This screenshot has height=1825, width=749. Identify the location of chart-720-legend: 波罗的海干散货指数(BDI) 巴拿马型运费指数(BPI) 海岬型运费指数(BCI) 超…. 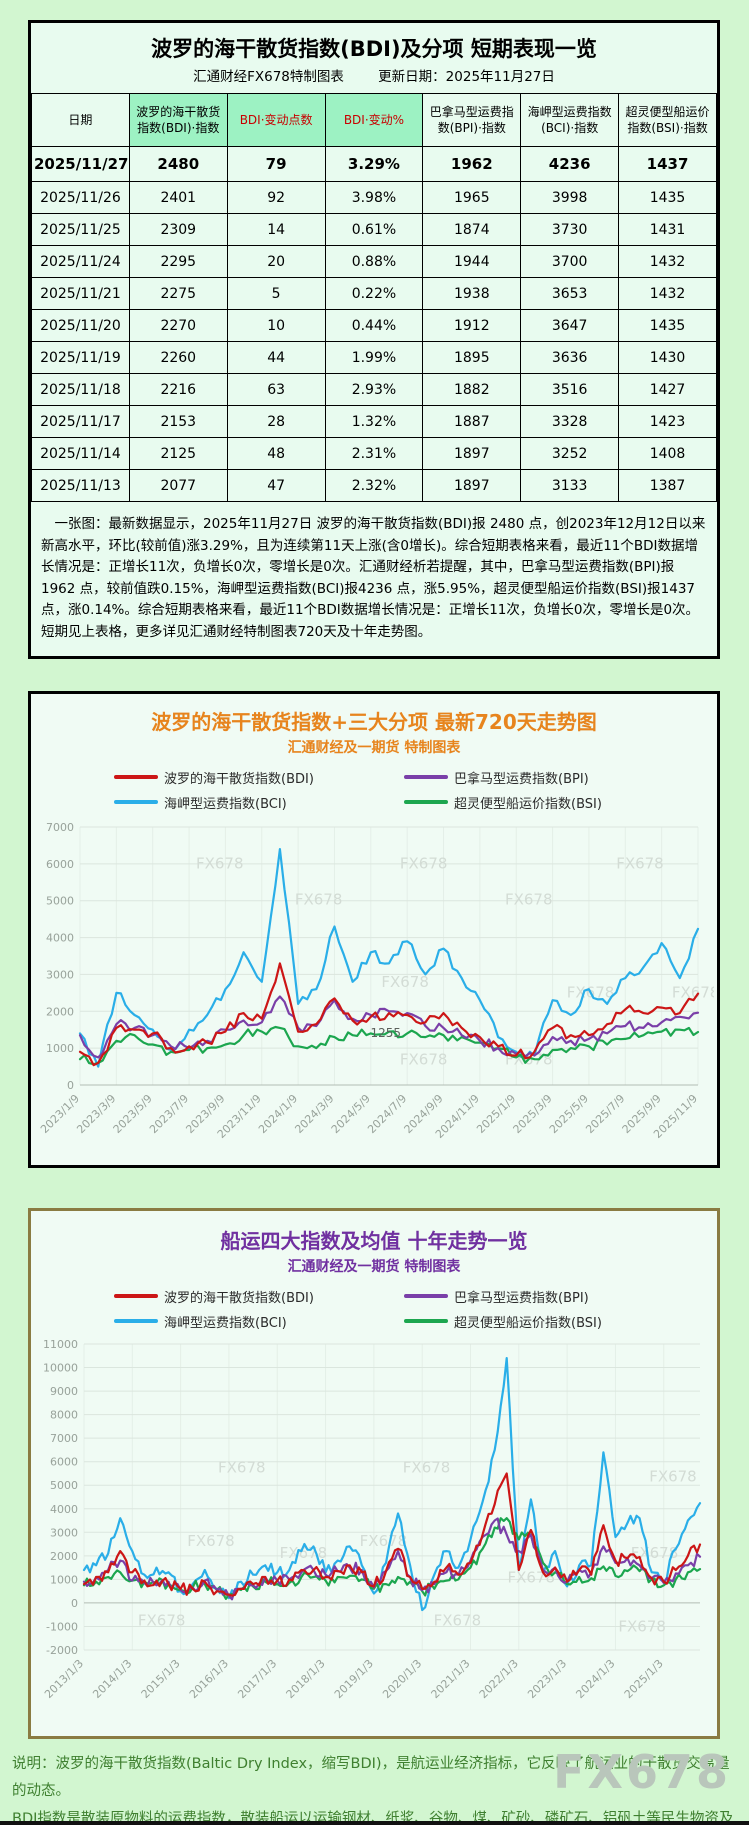
(374, 790).